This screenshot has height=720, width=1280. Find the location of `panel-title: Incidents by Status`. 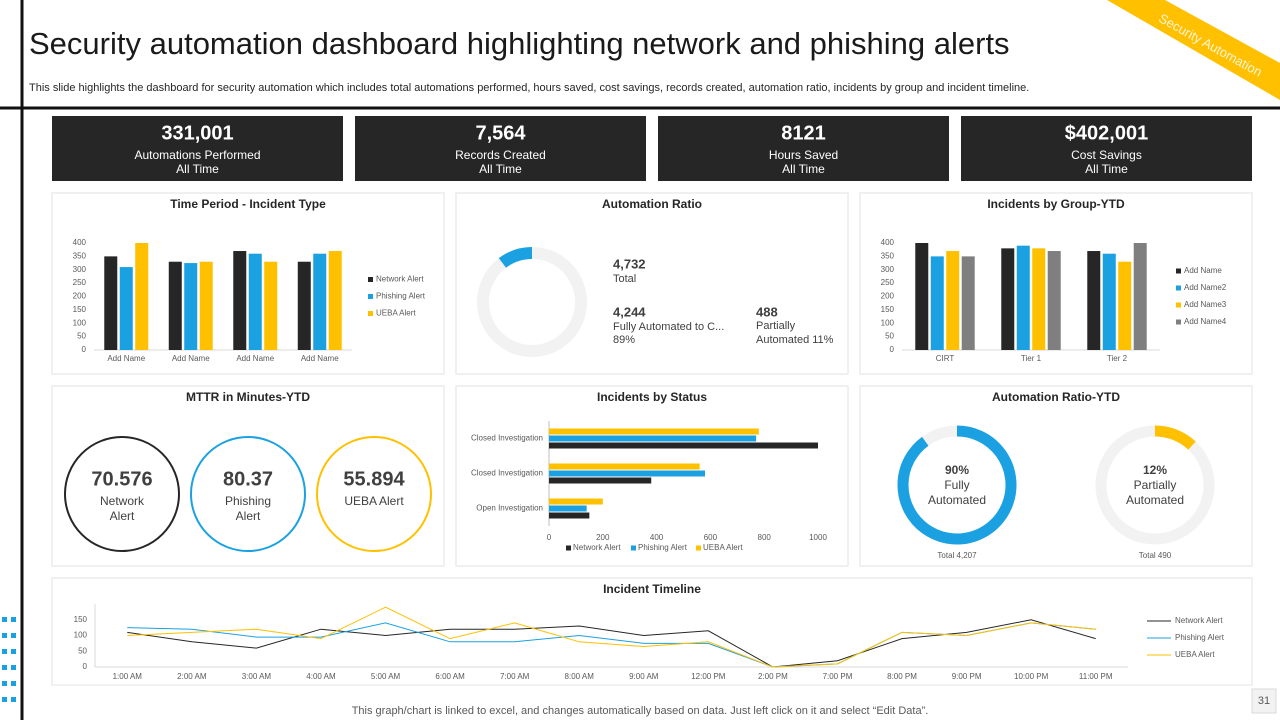

panel-title: Incidents by Status is located at coordinates (652, 397).